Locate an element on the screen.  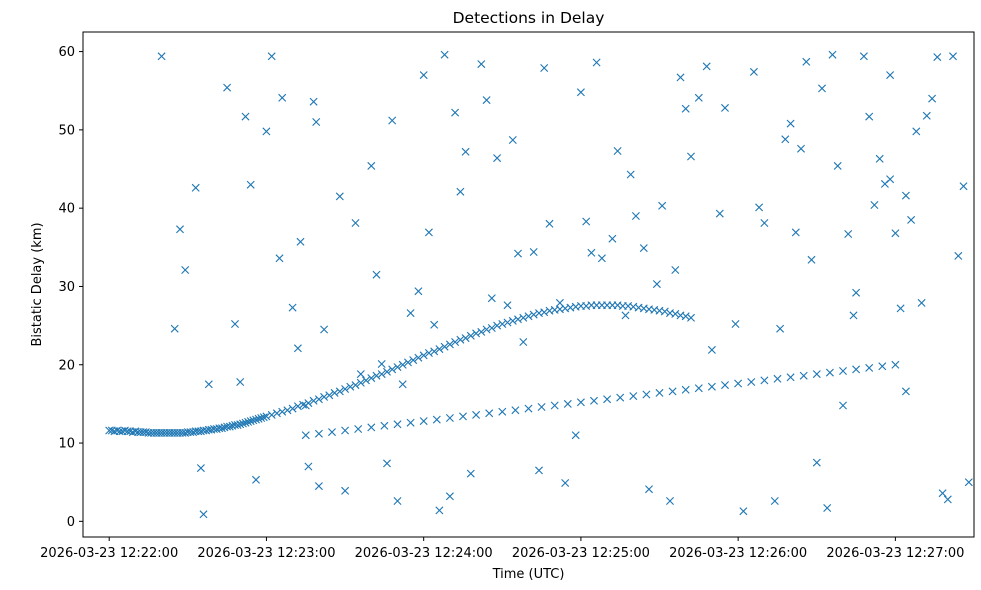
x-tick-label: 2026-03-23 12:23:00 is located at coordinates (266, 553).